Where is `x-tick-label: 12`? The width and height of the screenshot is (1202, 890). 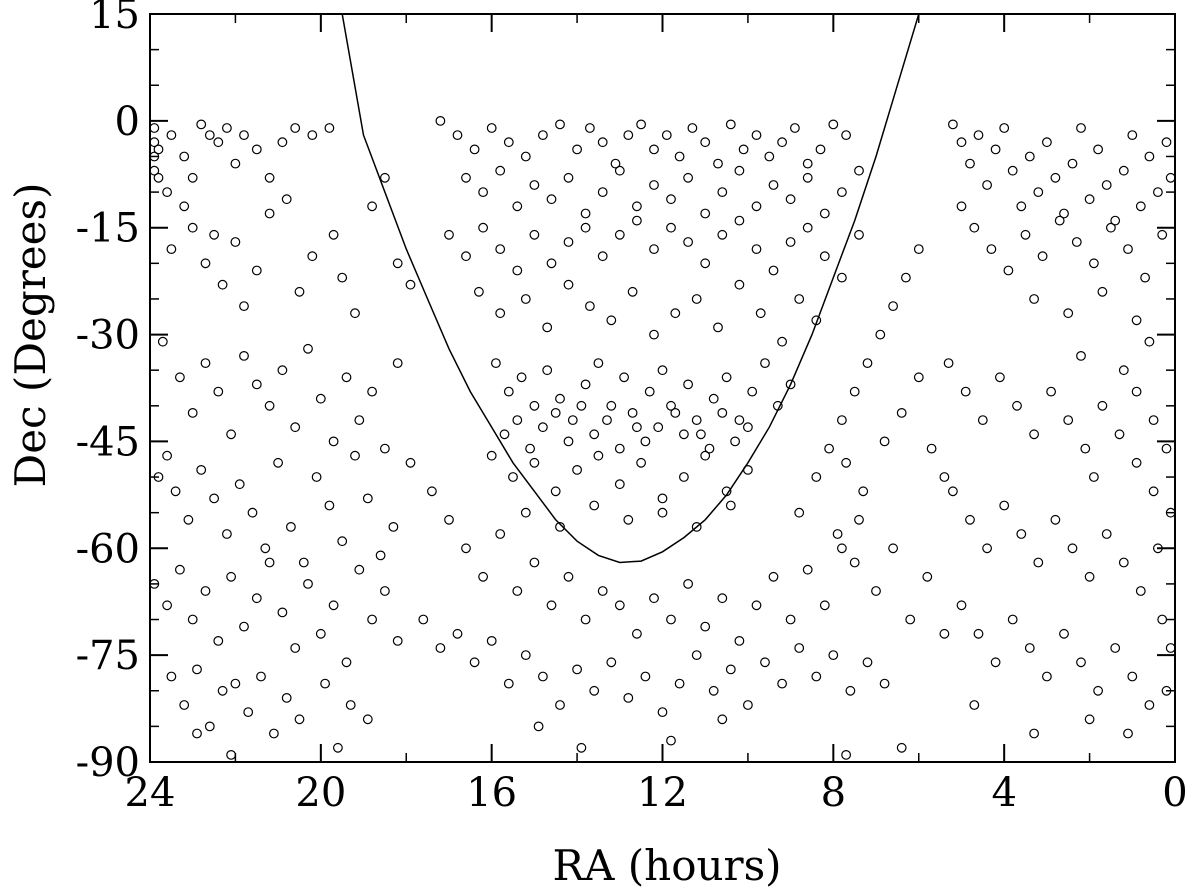
x-tick-label: 12 is located at coordinates (662, 793).